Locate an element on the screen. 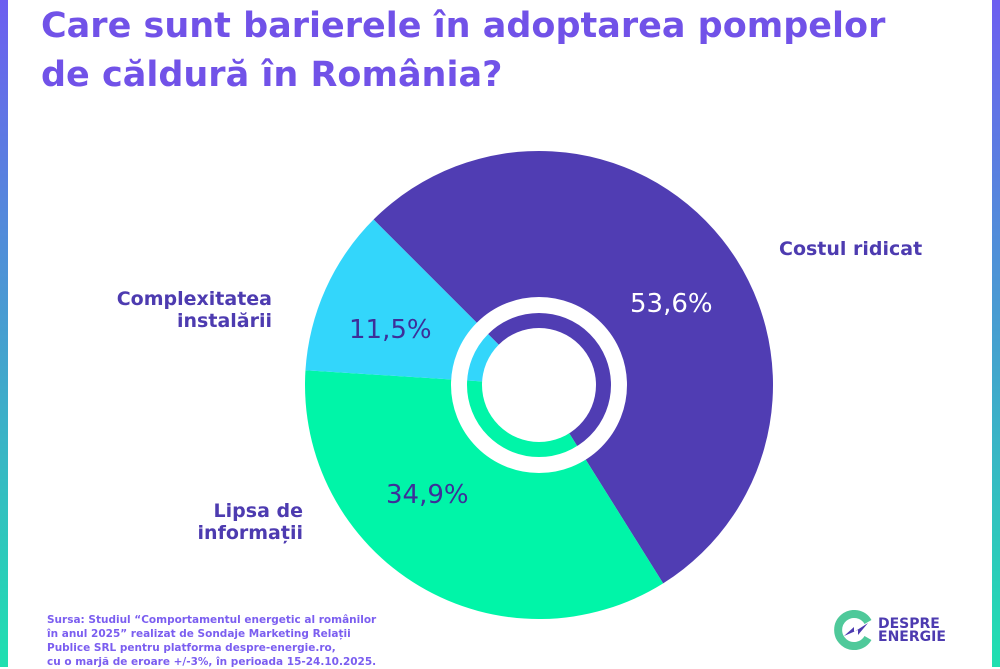 Image resolution: width=1000 pixels, height=669 pixels. white-ring is located at coordinates (539, 385).